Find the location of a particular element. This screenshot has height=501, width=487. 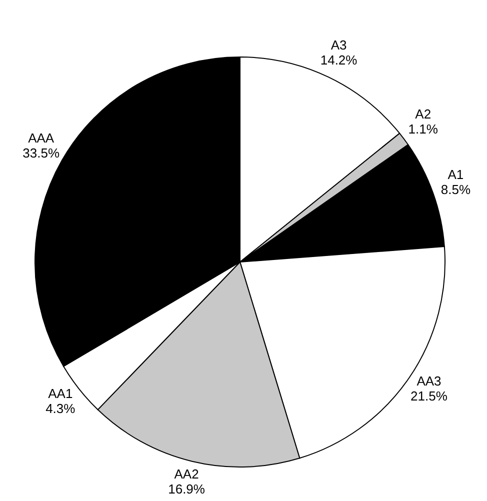

slice-label: A2 is located at coordinates (423, 114).